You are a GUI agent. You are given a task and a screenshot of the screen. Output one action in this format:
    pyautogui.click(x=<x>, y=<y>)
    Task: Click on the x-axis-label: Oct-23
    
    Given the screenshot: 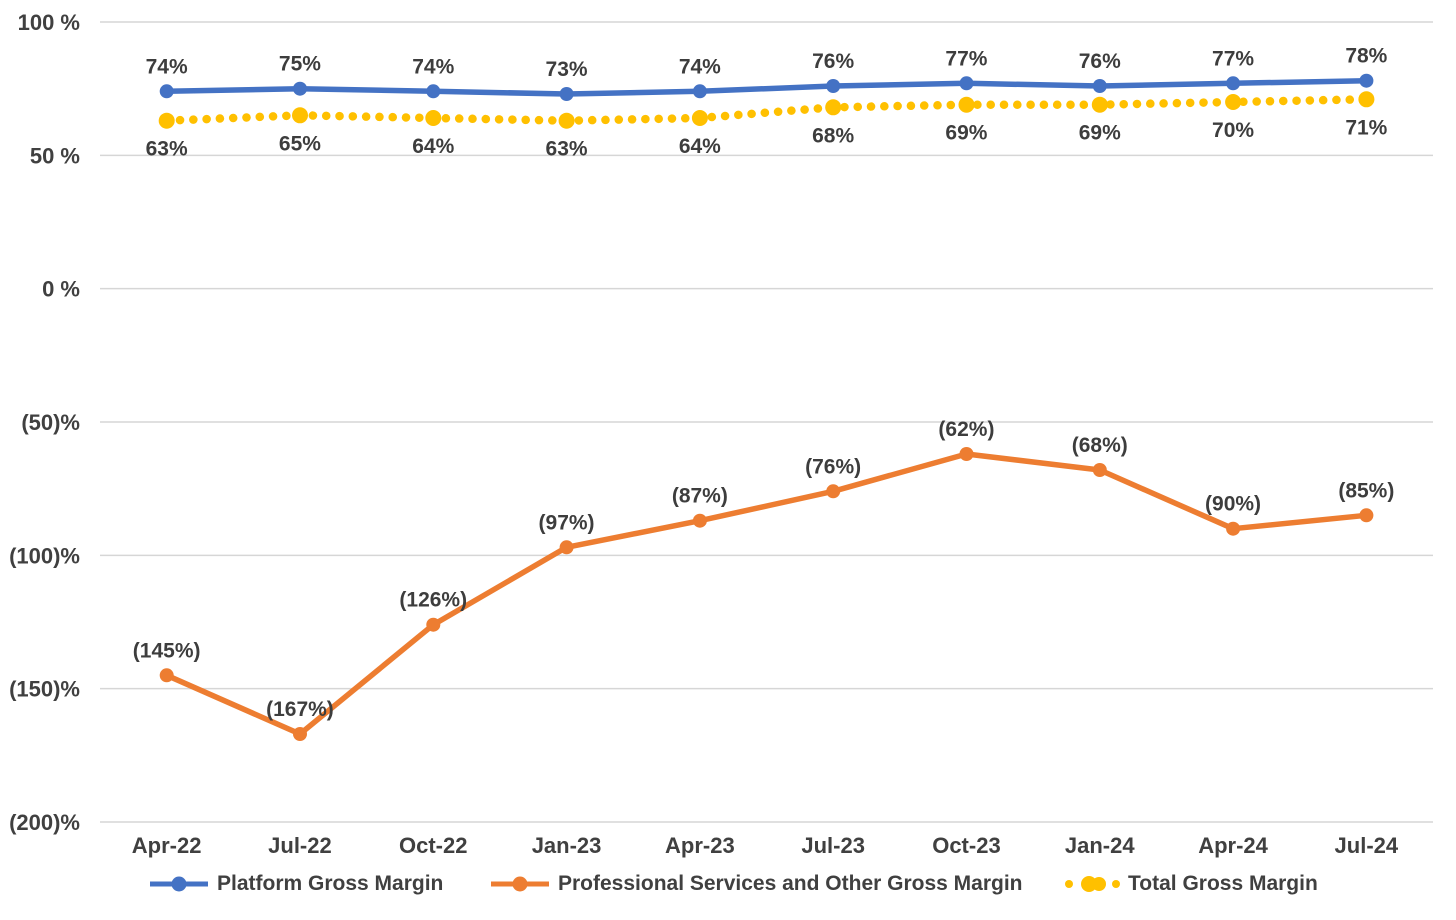 What is the action you would take?
    pyautogui.click(x=966, y=845)
    